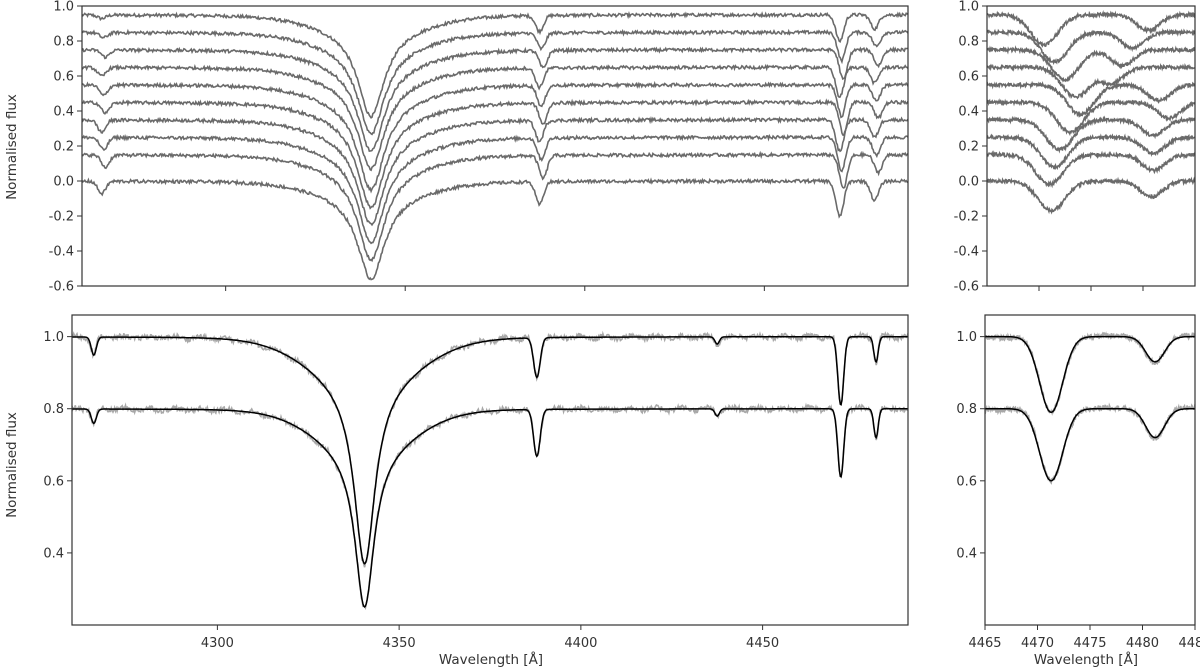  I want to click on x-tick-label: 4470, so click(1037, 643).